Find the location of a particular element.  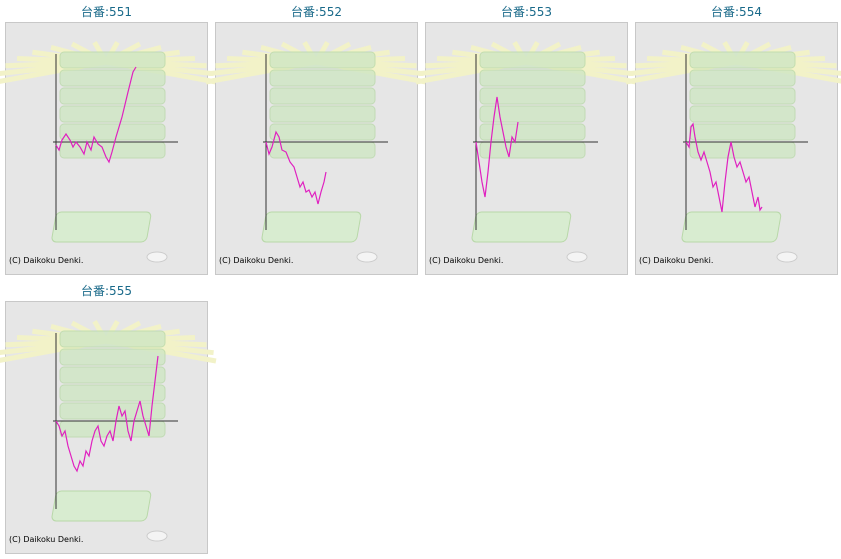

panel-title: 台番:555 is located at coordinates (106, 290).